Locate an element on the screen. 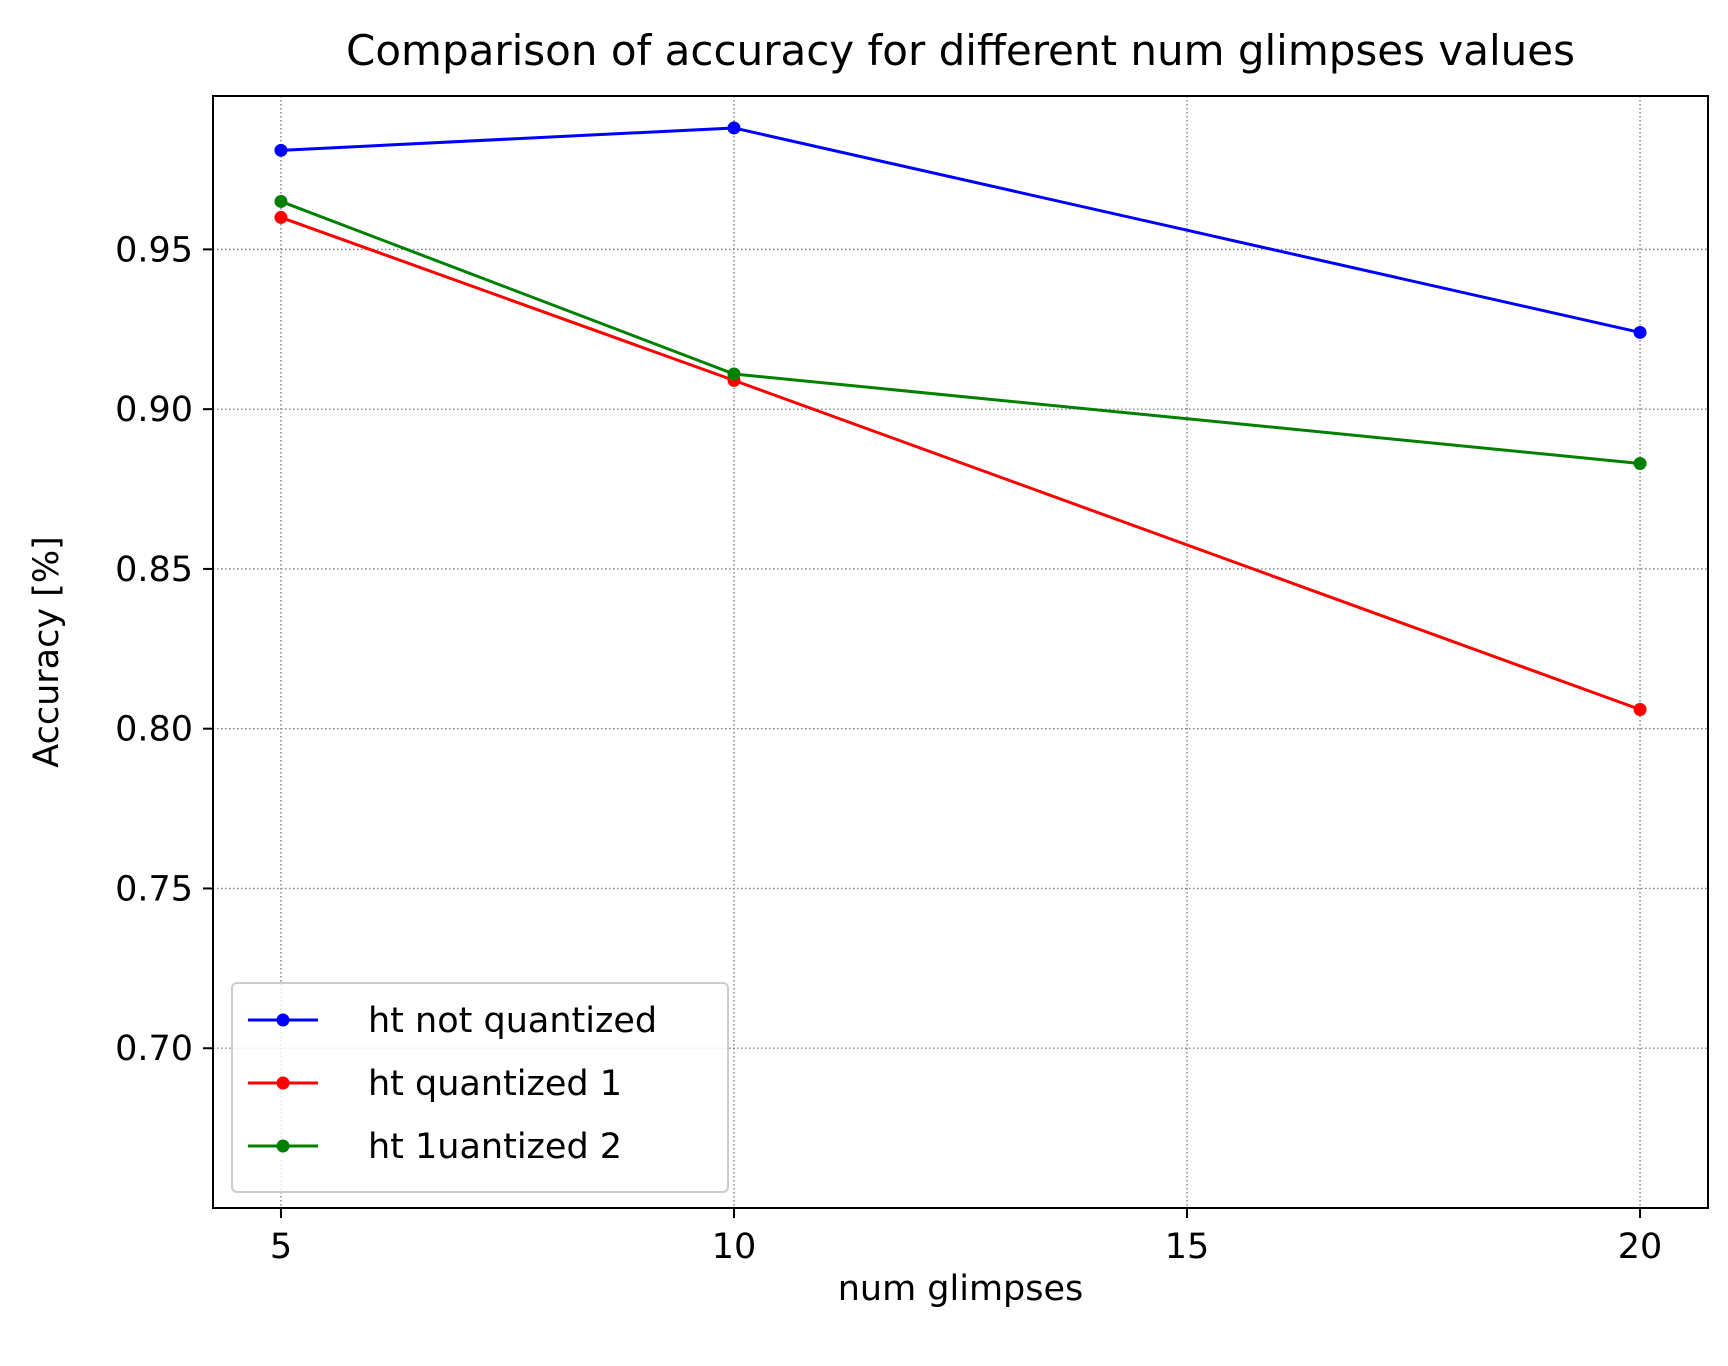 This screenshot has height=1366, width=1728. x-tick-label: 10 is located at coordinates (734, 1247).